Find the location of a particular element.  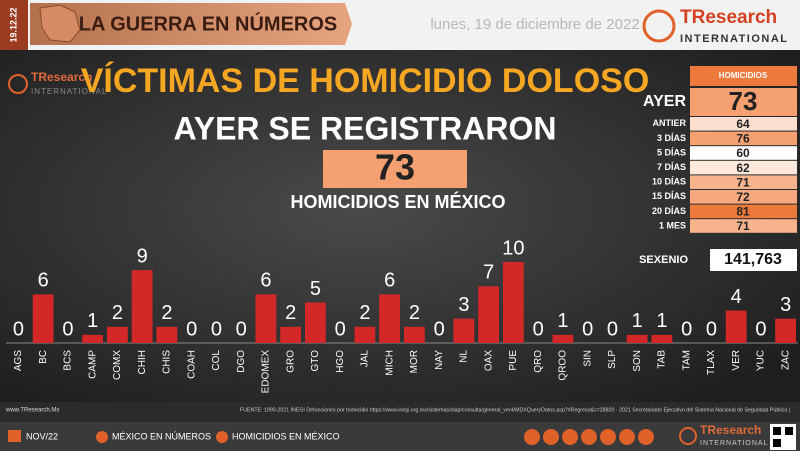

nav-item: HOMICIDIOS EN MÉXICO is located at coordinates (286, 436).